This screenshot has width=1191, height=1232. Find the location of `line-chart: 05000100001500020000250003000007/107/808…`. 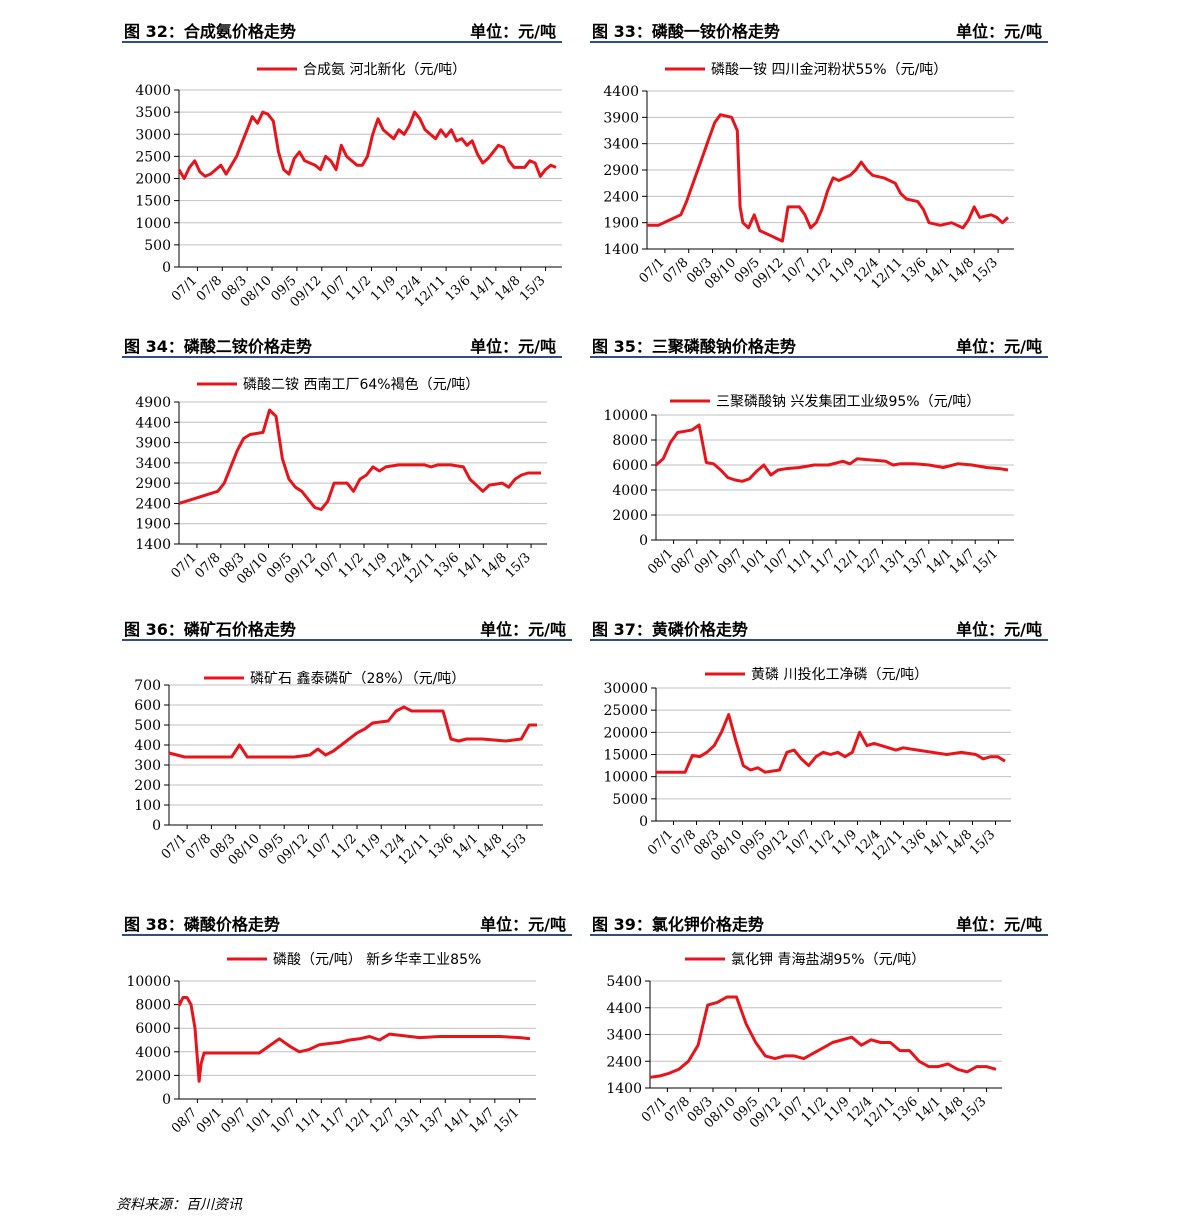

line-chart: 05000100001500020000250003000007/107/808… is located at coordinates (807, 765).